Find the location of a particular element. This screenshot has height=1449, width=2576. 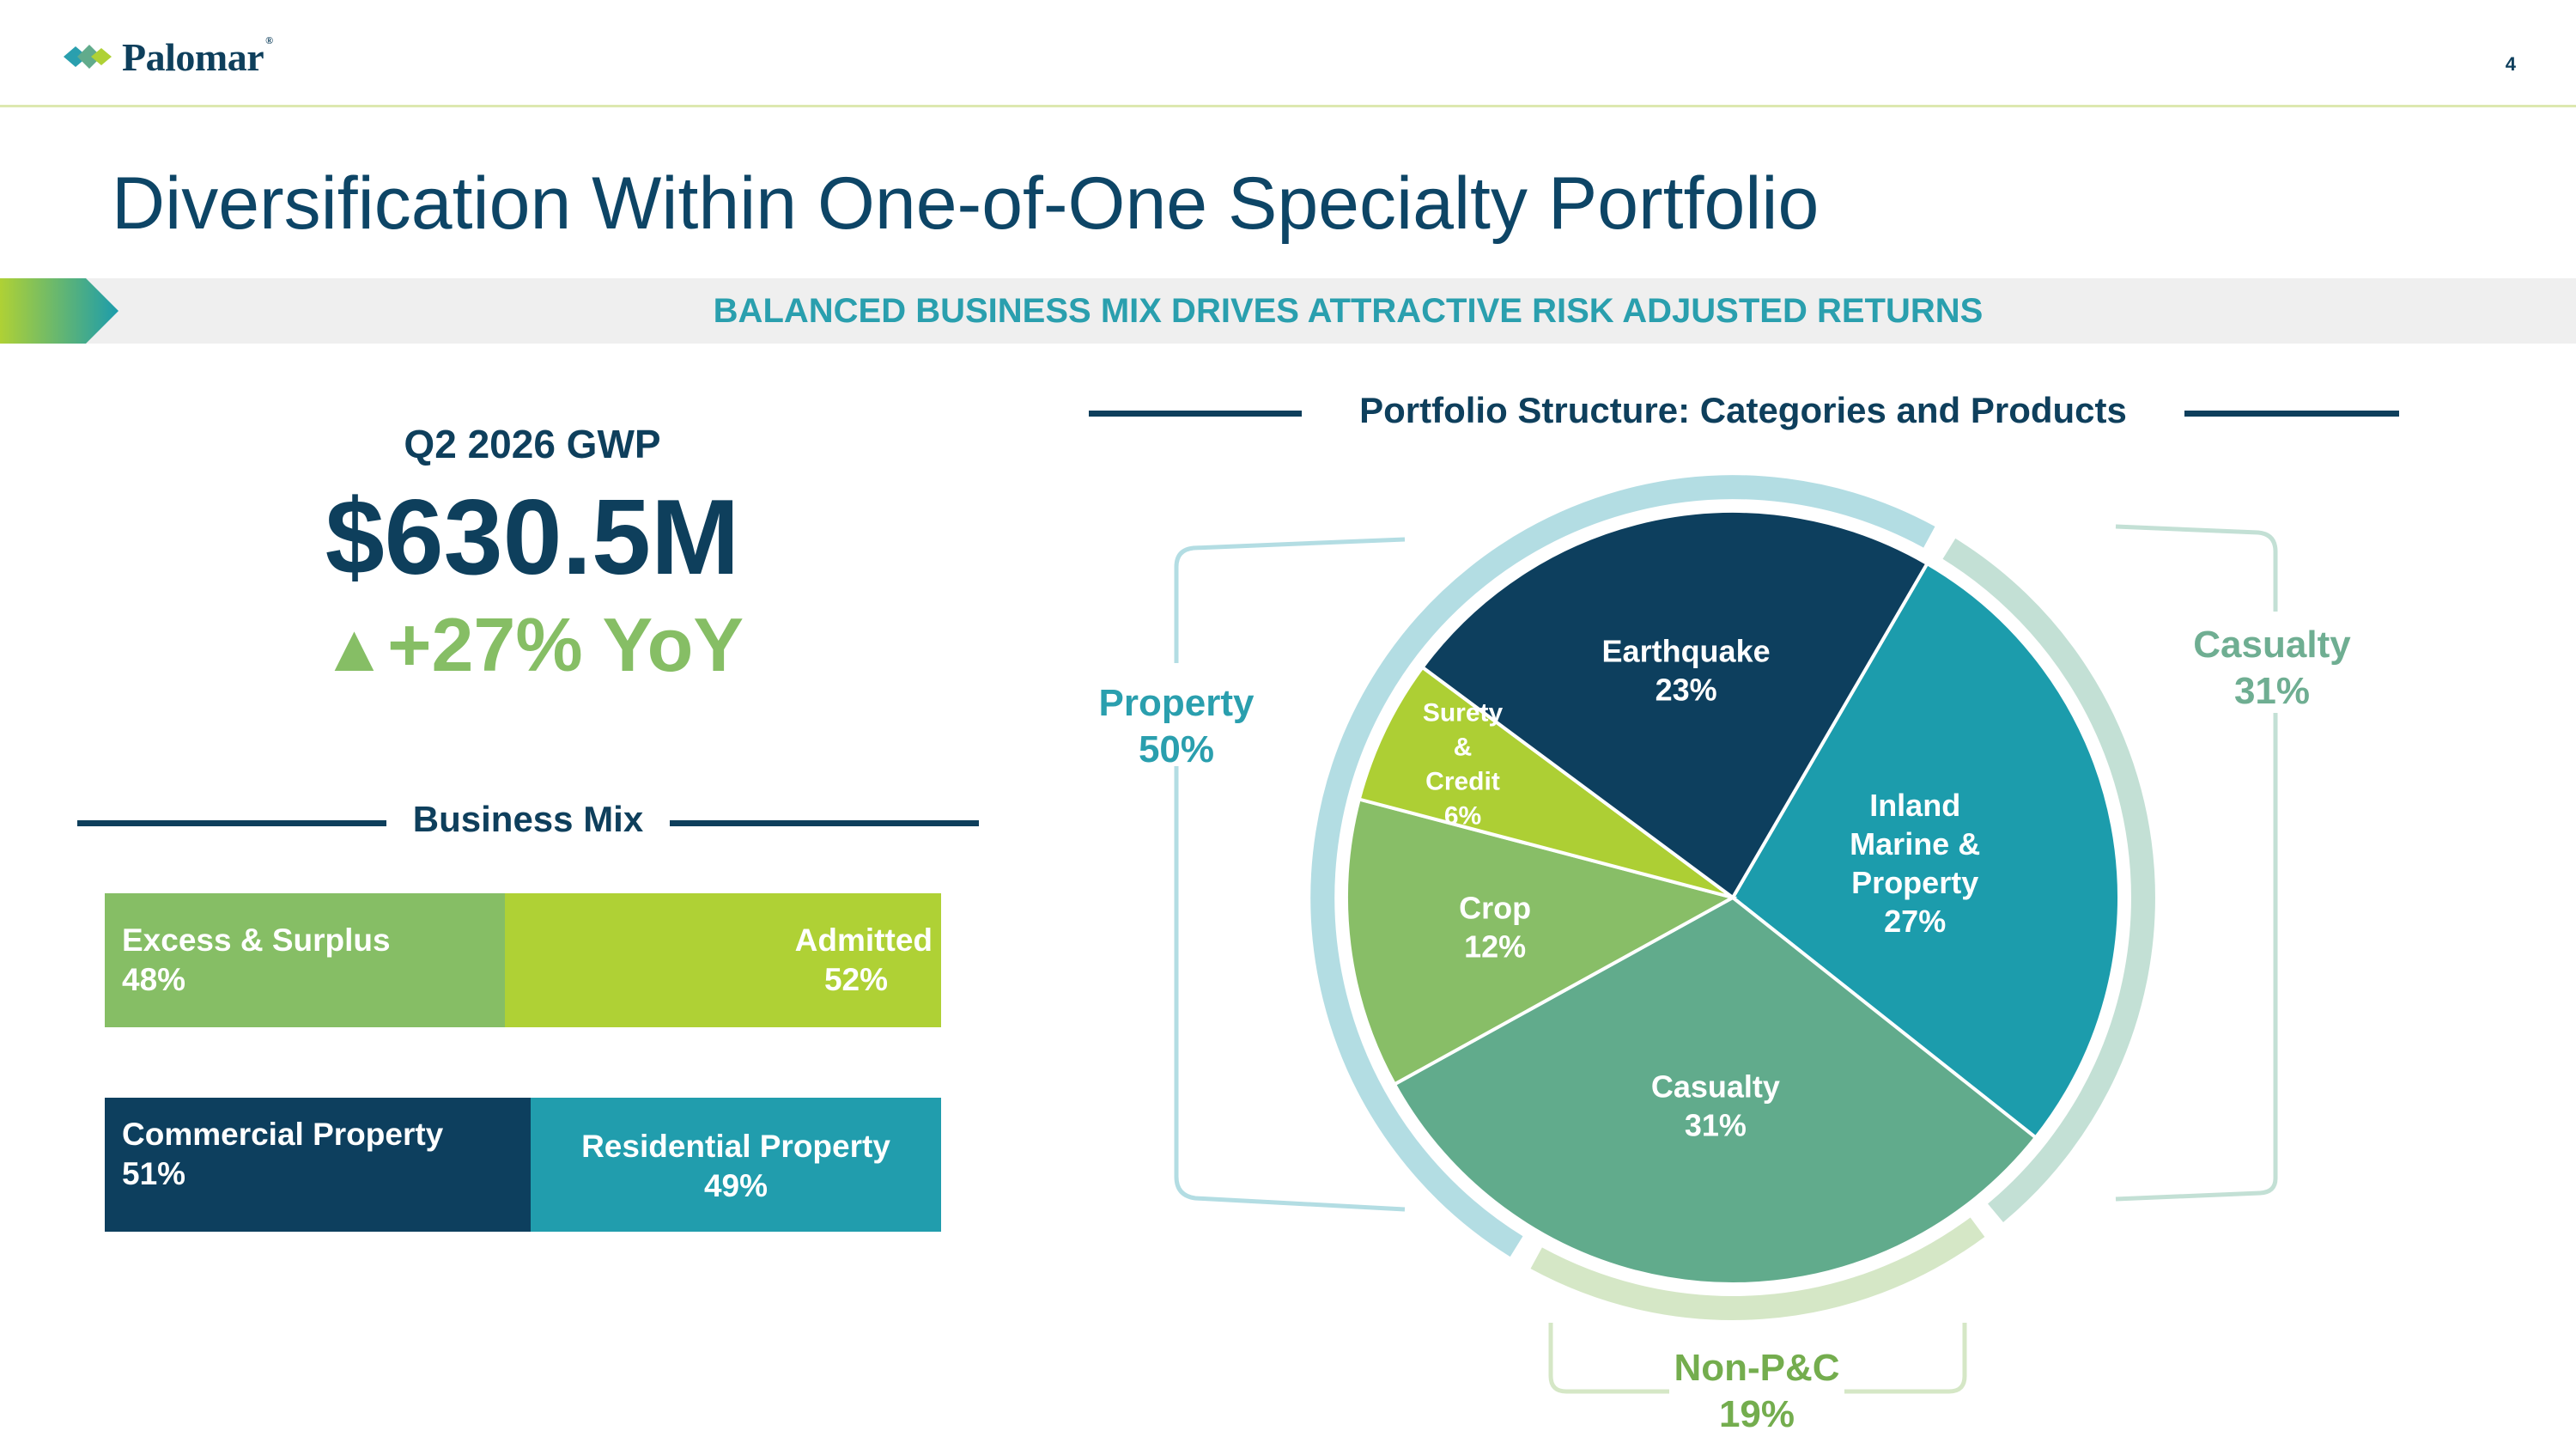

category-ring-non-p-c is located at coordinates (1758, 1268).